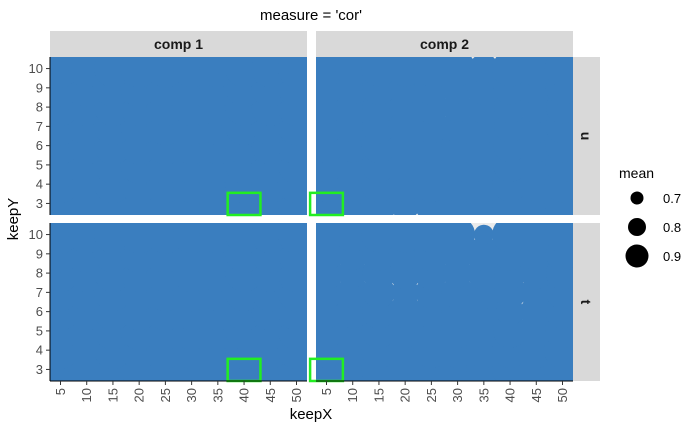 The width and height of the screenshot is (700, 437). I want to click on y-axis-title: keepY, so click(13, 219).